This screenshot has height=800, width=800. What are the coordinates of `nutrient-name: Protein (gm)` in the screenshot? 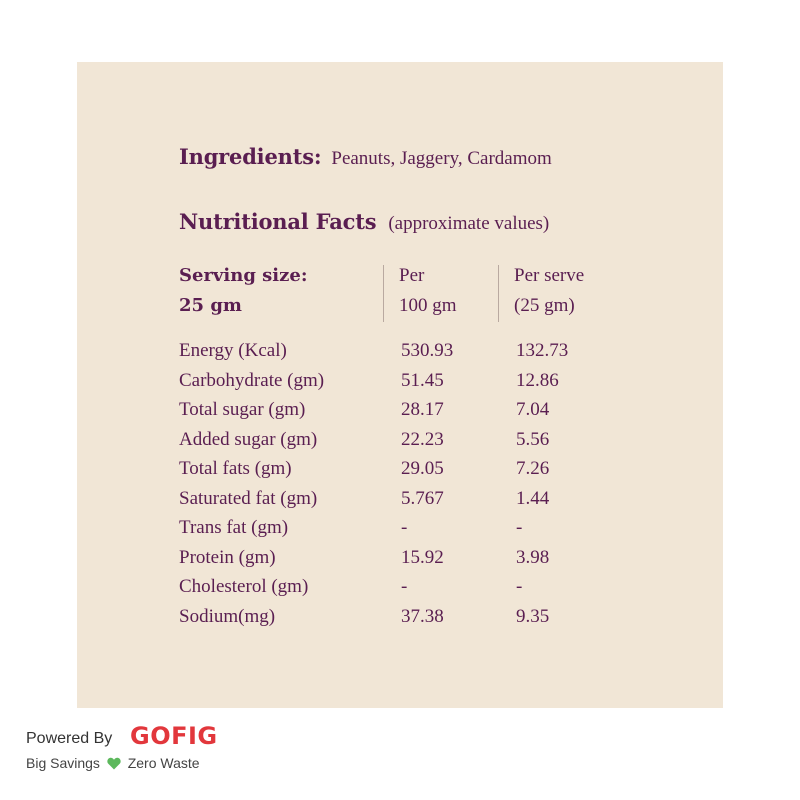 It's located at (227, 557).